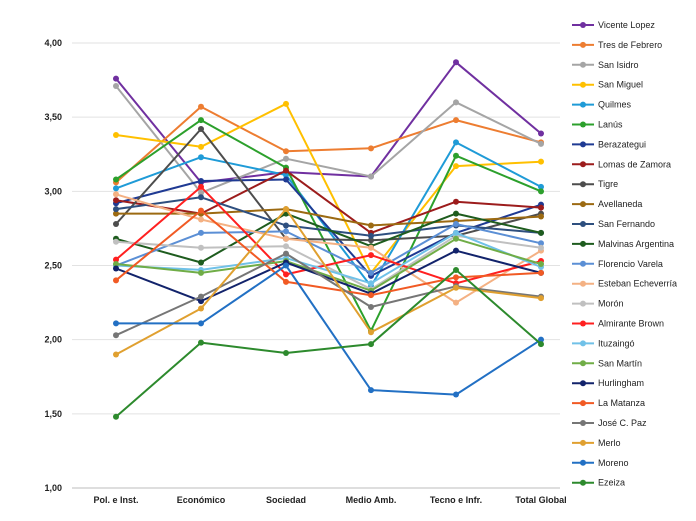  What do you see at coordinates (634, 164) in the screenshot?
I see `legend-label: Lomas de Zamora` at bounding box center [634, 164].